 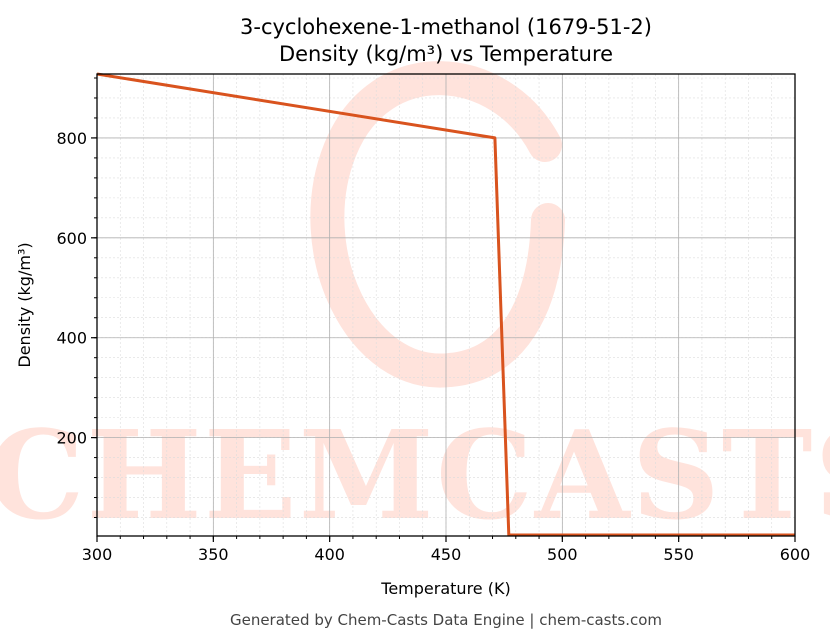 I want to click on y-tick-label: 400, so click(x=71, y=338).